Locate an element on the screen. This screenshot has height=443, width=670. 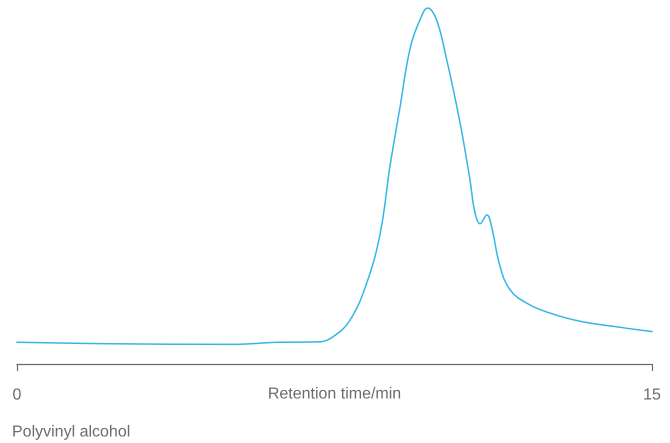
x-axis-title: Retention time/min is located at coordinates (335, 394).